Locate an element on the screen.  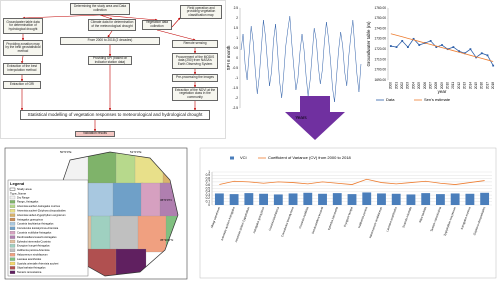
process-arrow is located at coordinates (315, 118).